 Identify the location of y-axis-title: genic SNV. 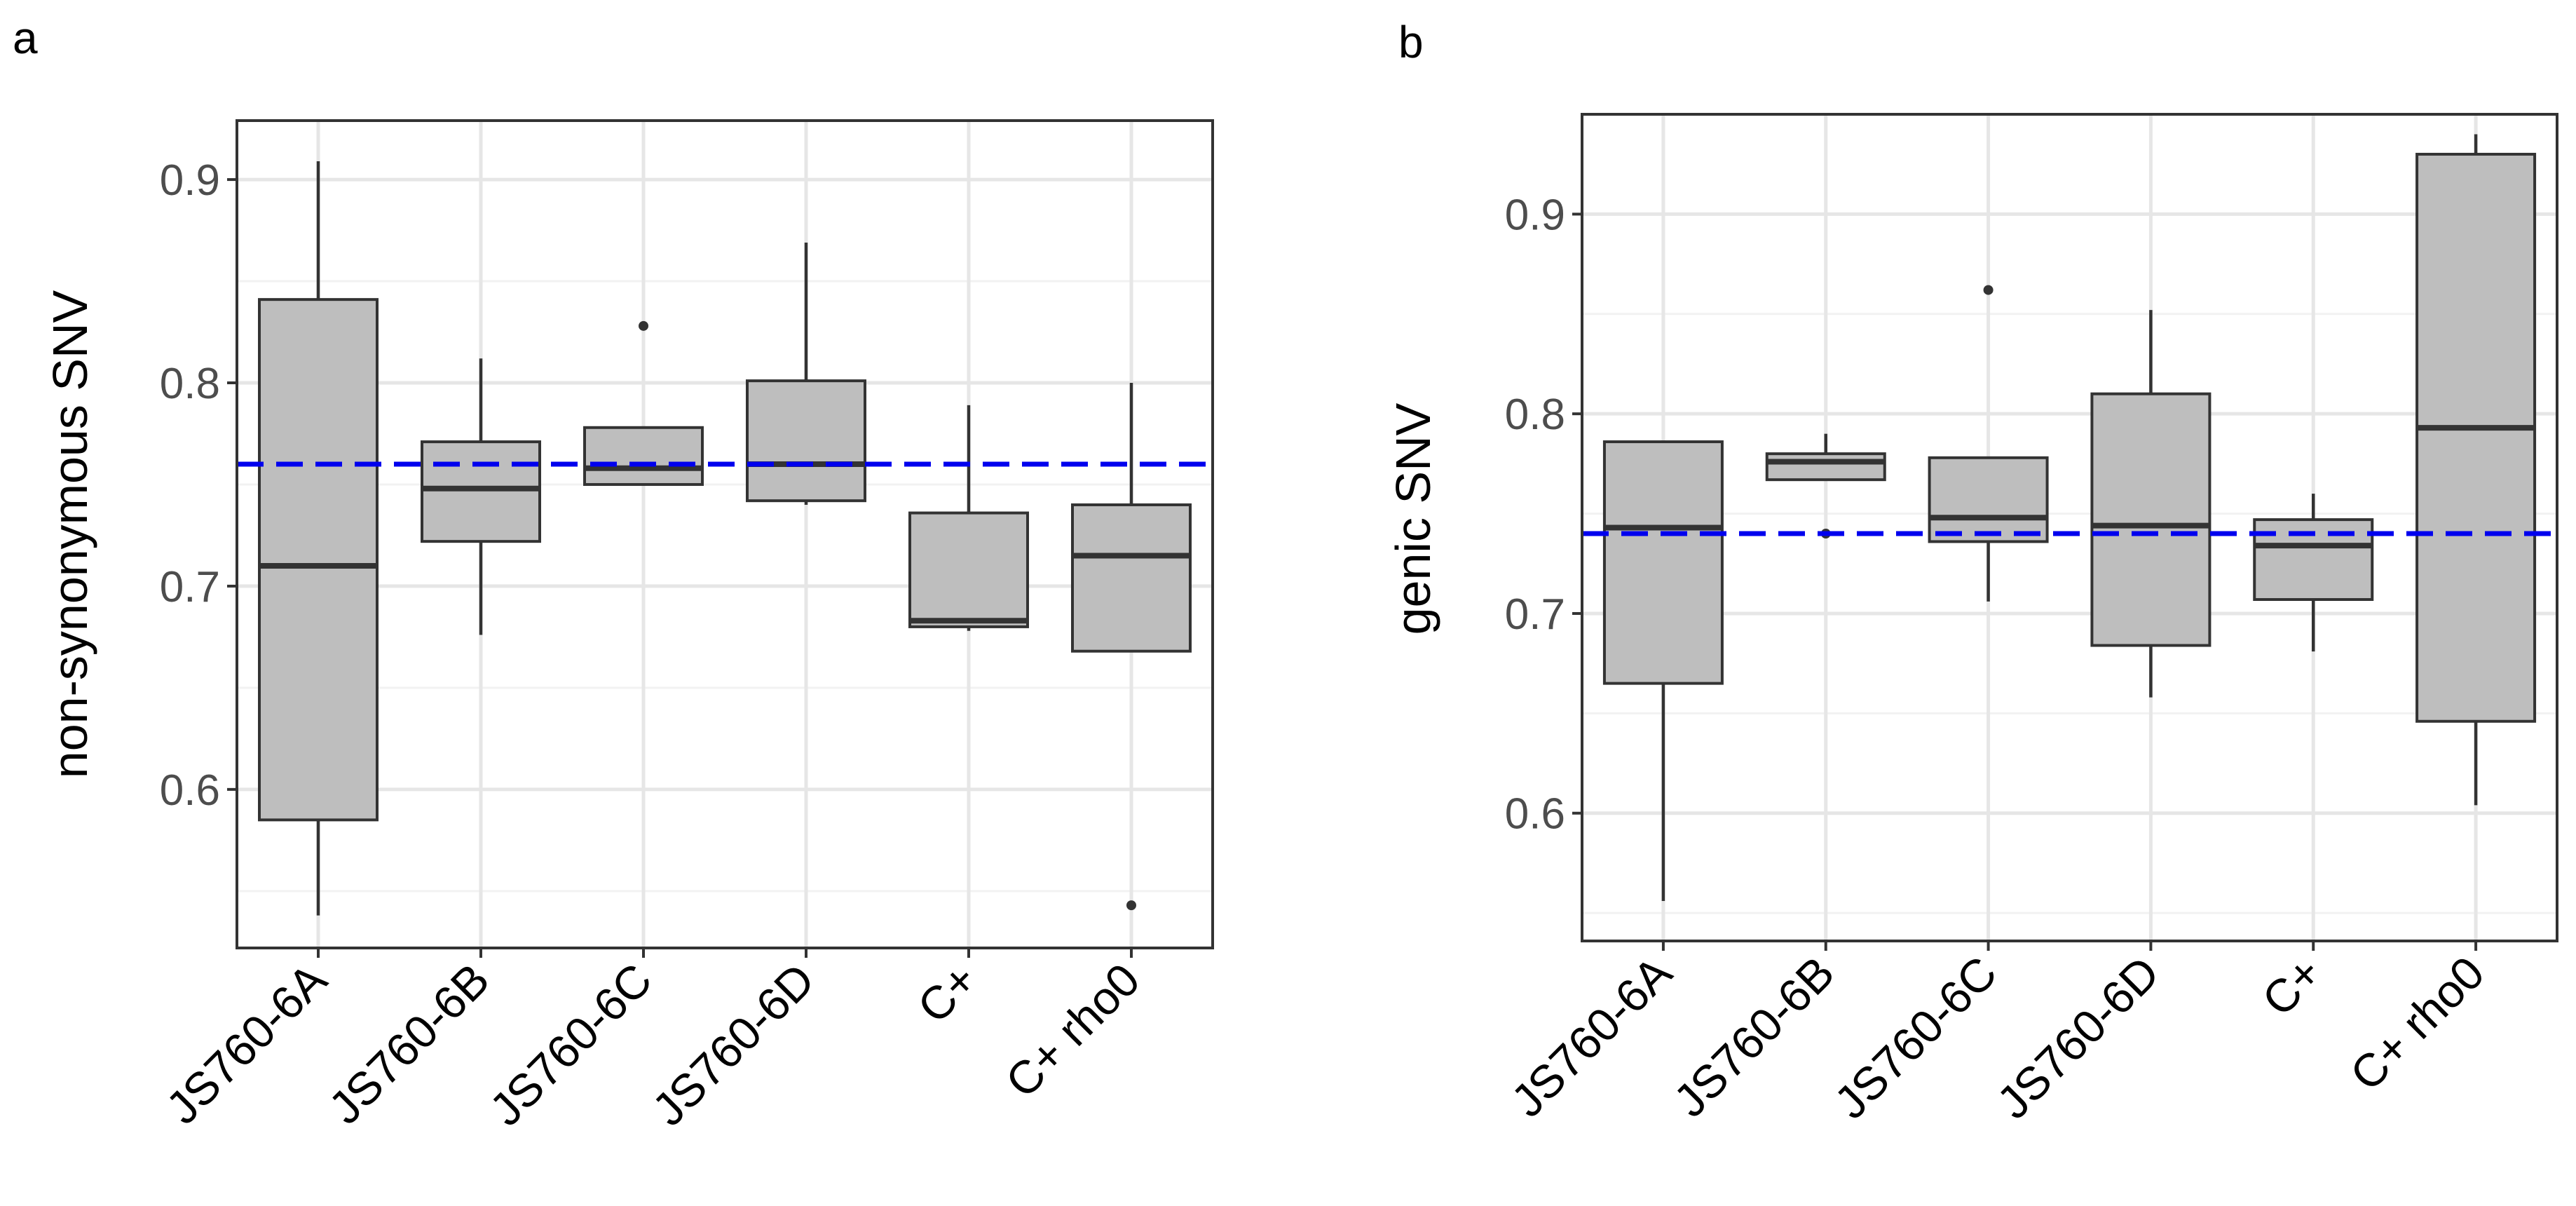
(1413, 518).